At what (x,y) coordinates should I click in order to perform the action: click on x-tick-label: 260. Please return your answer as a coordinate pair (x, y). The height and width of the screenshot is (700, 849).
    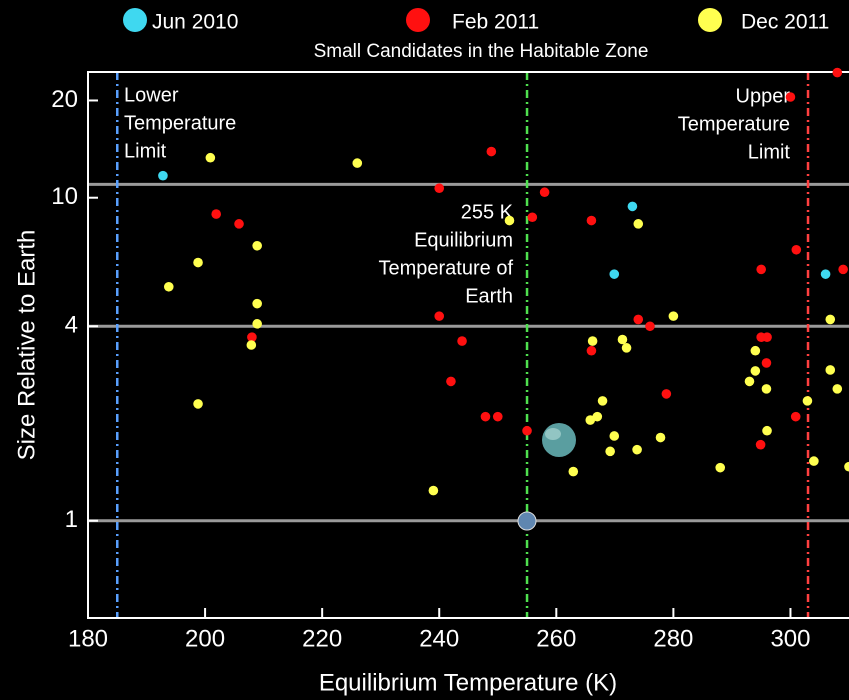
    Looking at the image, I should click on (556, 638).